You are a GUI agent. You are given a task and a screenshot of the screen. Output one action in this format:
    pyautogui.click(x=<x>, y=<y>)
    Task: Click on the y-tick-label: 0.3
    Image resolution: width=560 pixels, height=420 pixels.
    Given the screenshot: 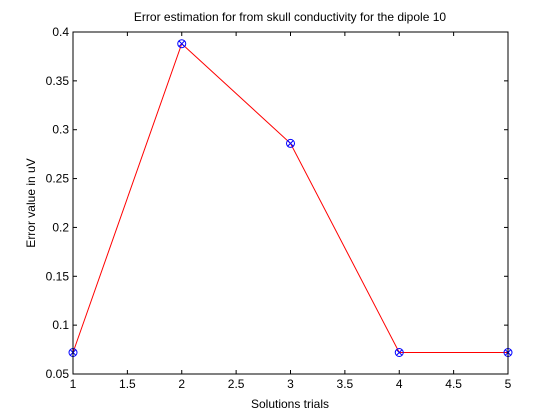 What is the action you would take?
    pyautogui.click(x=60, y=130)
    